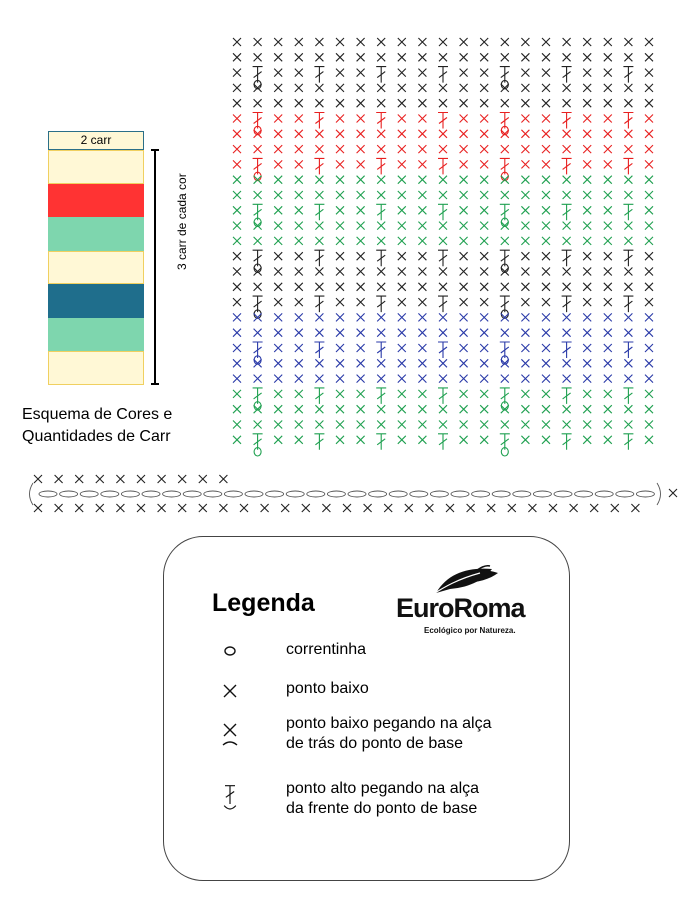 The height and width of the screenshot is (919, 700). What do you see at coordinates (383, 788) in the screenshot?
I see `legend-label-front-loop-line1: ponto alto pegando na alça` at bounding box center [383, 788].